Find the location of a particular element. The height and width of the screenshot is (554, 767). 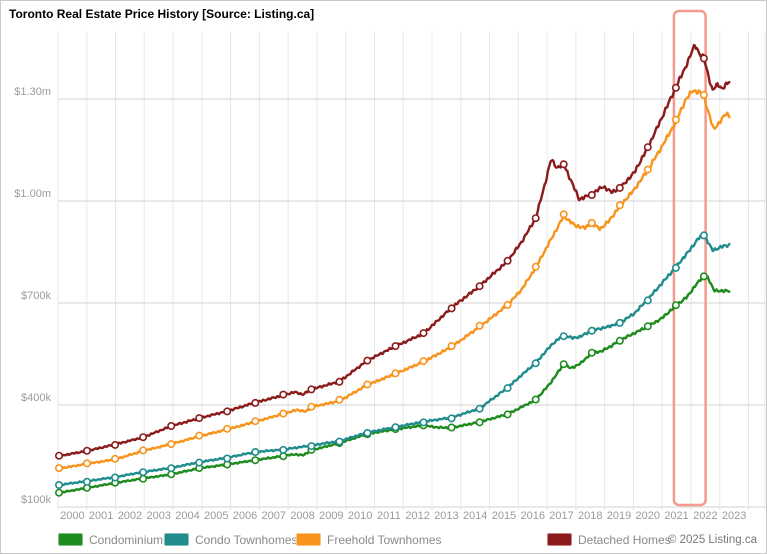

data-point-detached-homes-2003 is located at coordinates (143, 437).